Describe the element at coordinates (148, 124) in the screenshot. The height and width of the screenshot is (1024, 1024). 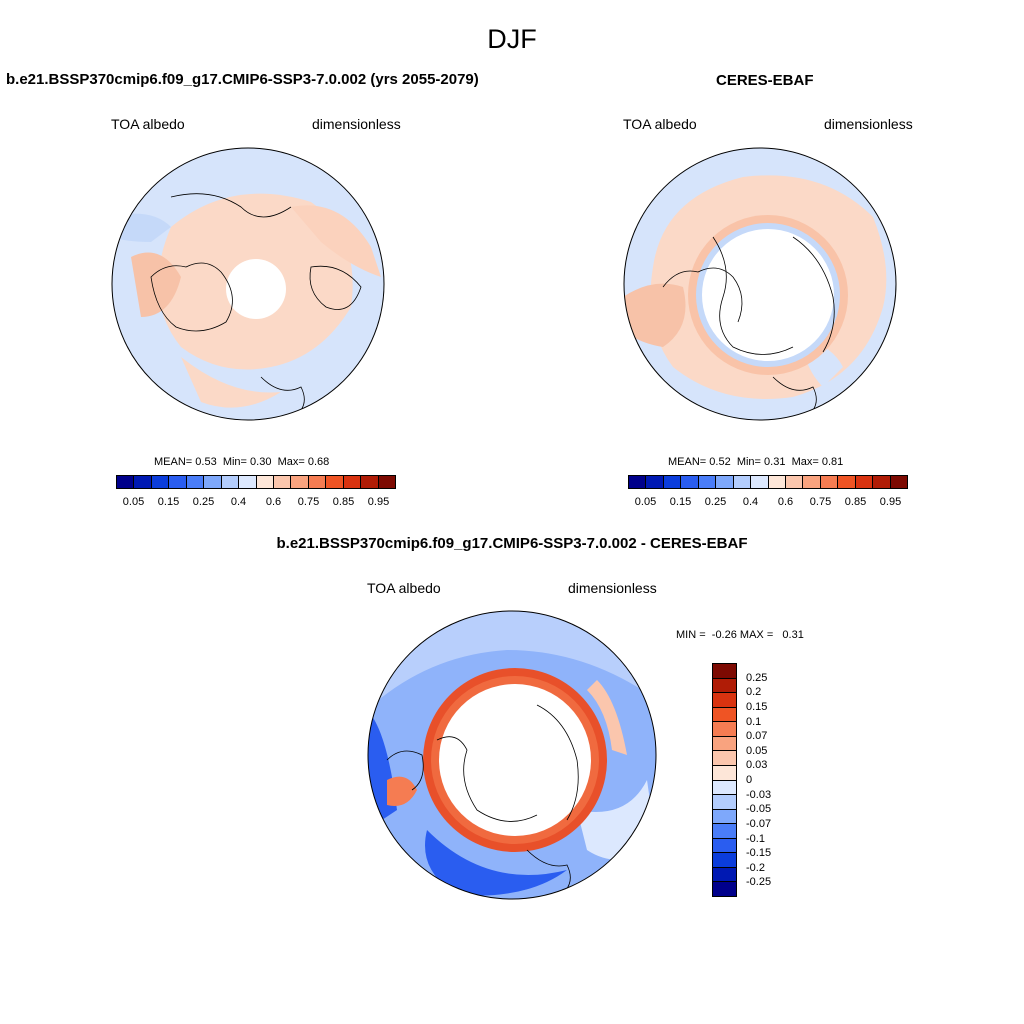
I see `model-variable-label: TOA albedo` at that location.